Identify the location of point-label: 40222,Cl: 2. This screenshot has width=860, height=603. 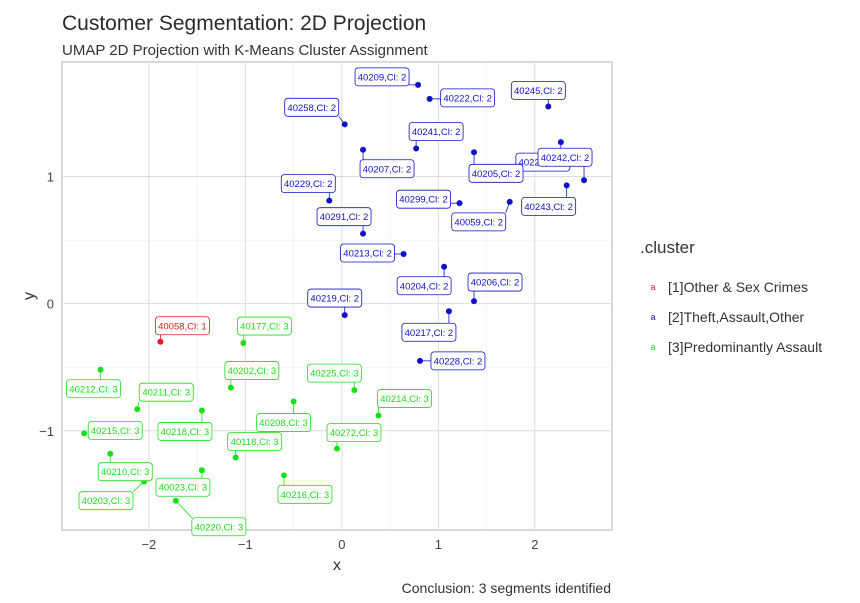
(468, 98).